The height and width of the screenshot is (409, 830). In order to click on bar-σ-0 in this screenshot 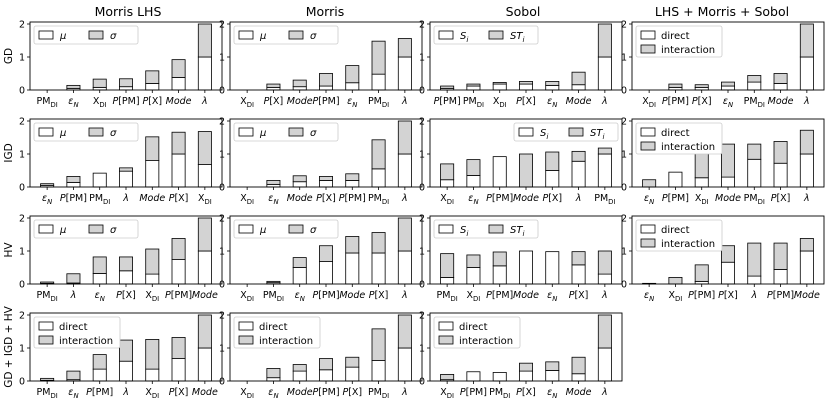, I will do `click(47, 282)`.